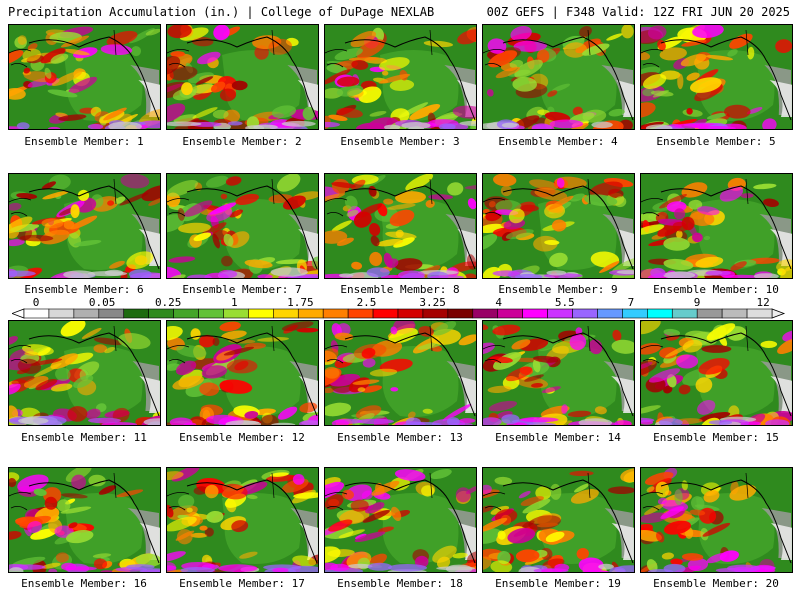 The width and height of the screenshot is (800, 600). Describe the element at coordinates (300, 302) in the screenshot. I see `colorbar-tick-label: 1.75` at that location.